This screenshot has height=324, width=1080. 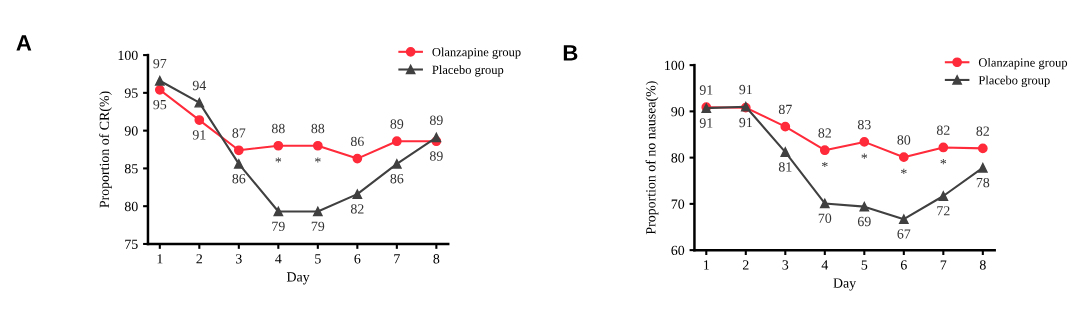 What do you see at coordinates (904, 234) in the screenshot?
I see `data-label: 67` at bounding box center [904, 234].